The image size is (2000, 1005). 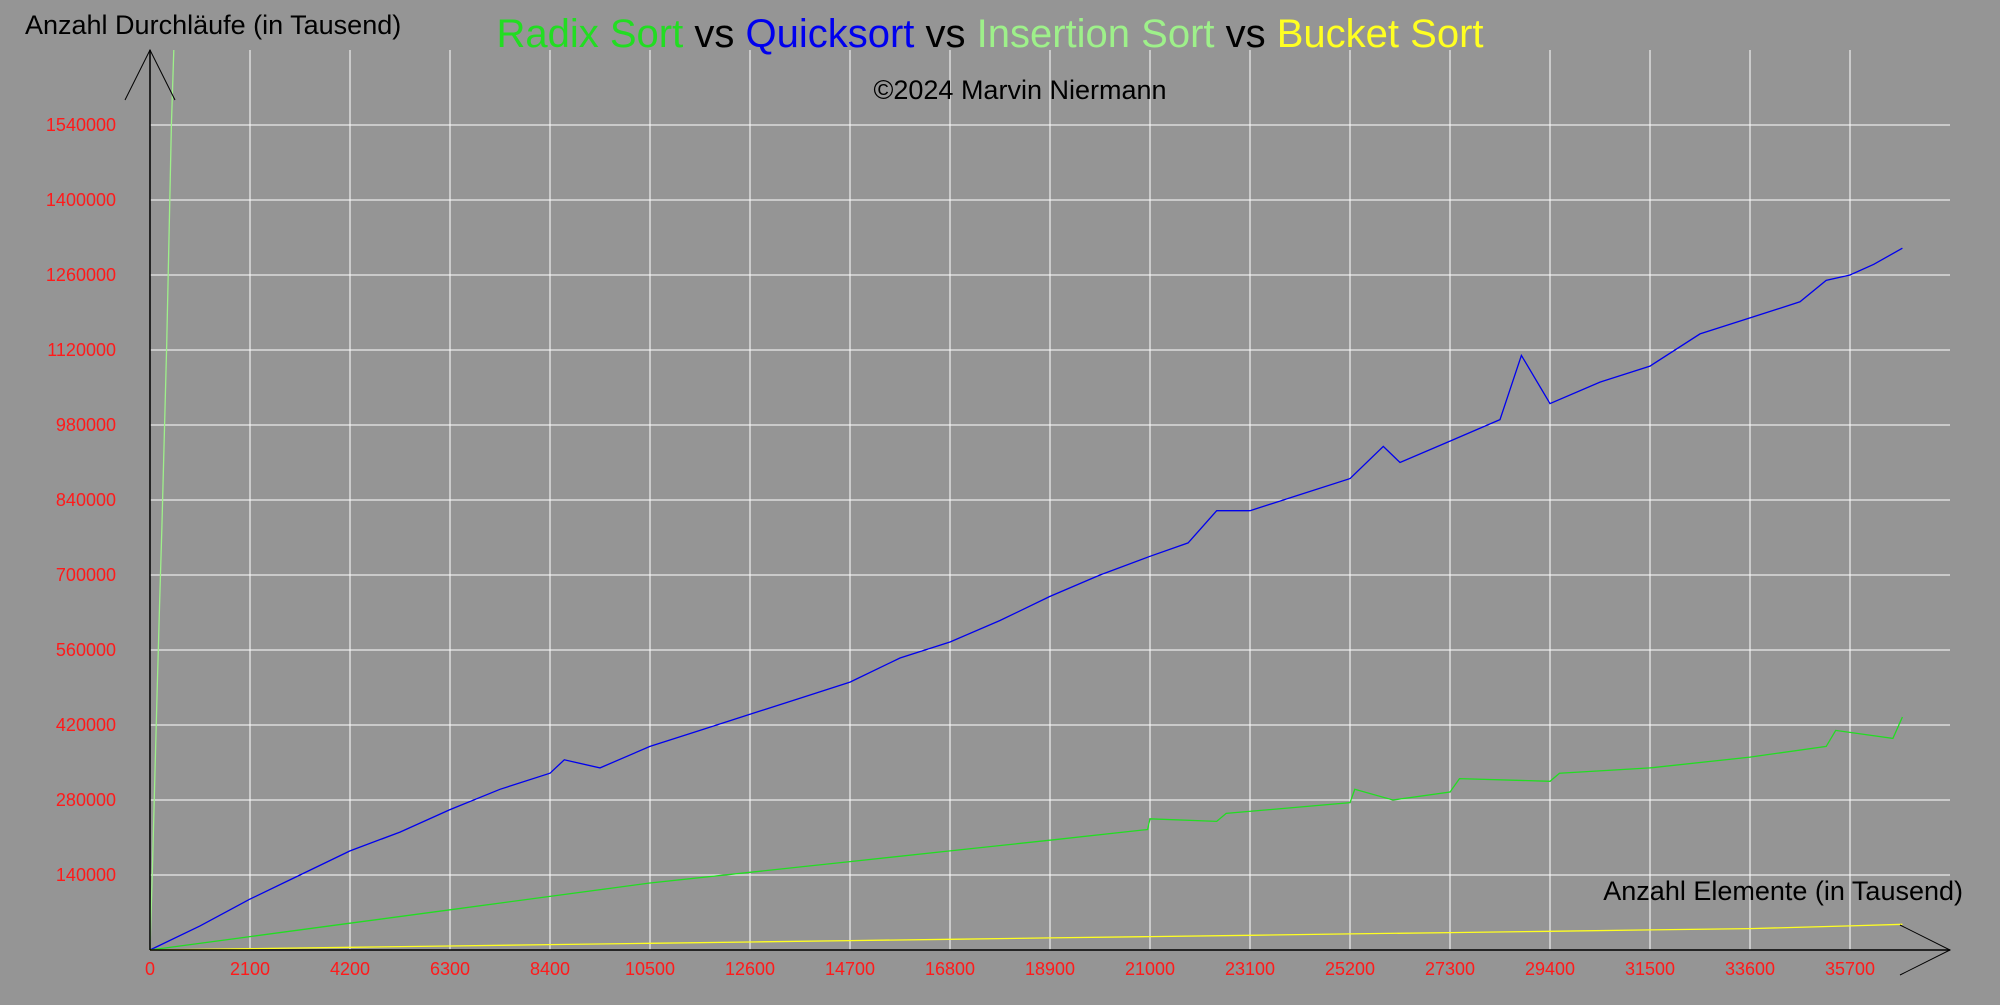 I want to click on series-line-bucket-sort, so click(x=1026, y=937).